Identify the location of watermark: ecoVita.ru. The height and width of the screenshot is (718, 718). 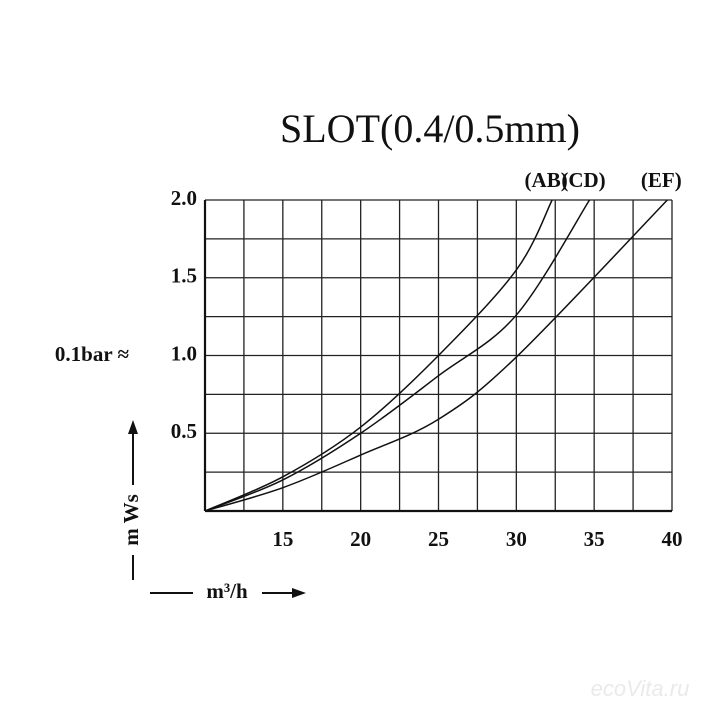
(640, 688).